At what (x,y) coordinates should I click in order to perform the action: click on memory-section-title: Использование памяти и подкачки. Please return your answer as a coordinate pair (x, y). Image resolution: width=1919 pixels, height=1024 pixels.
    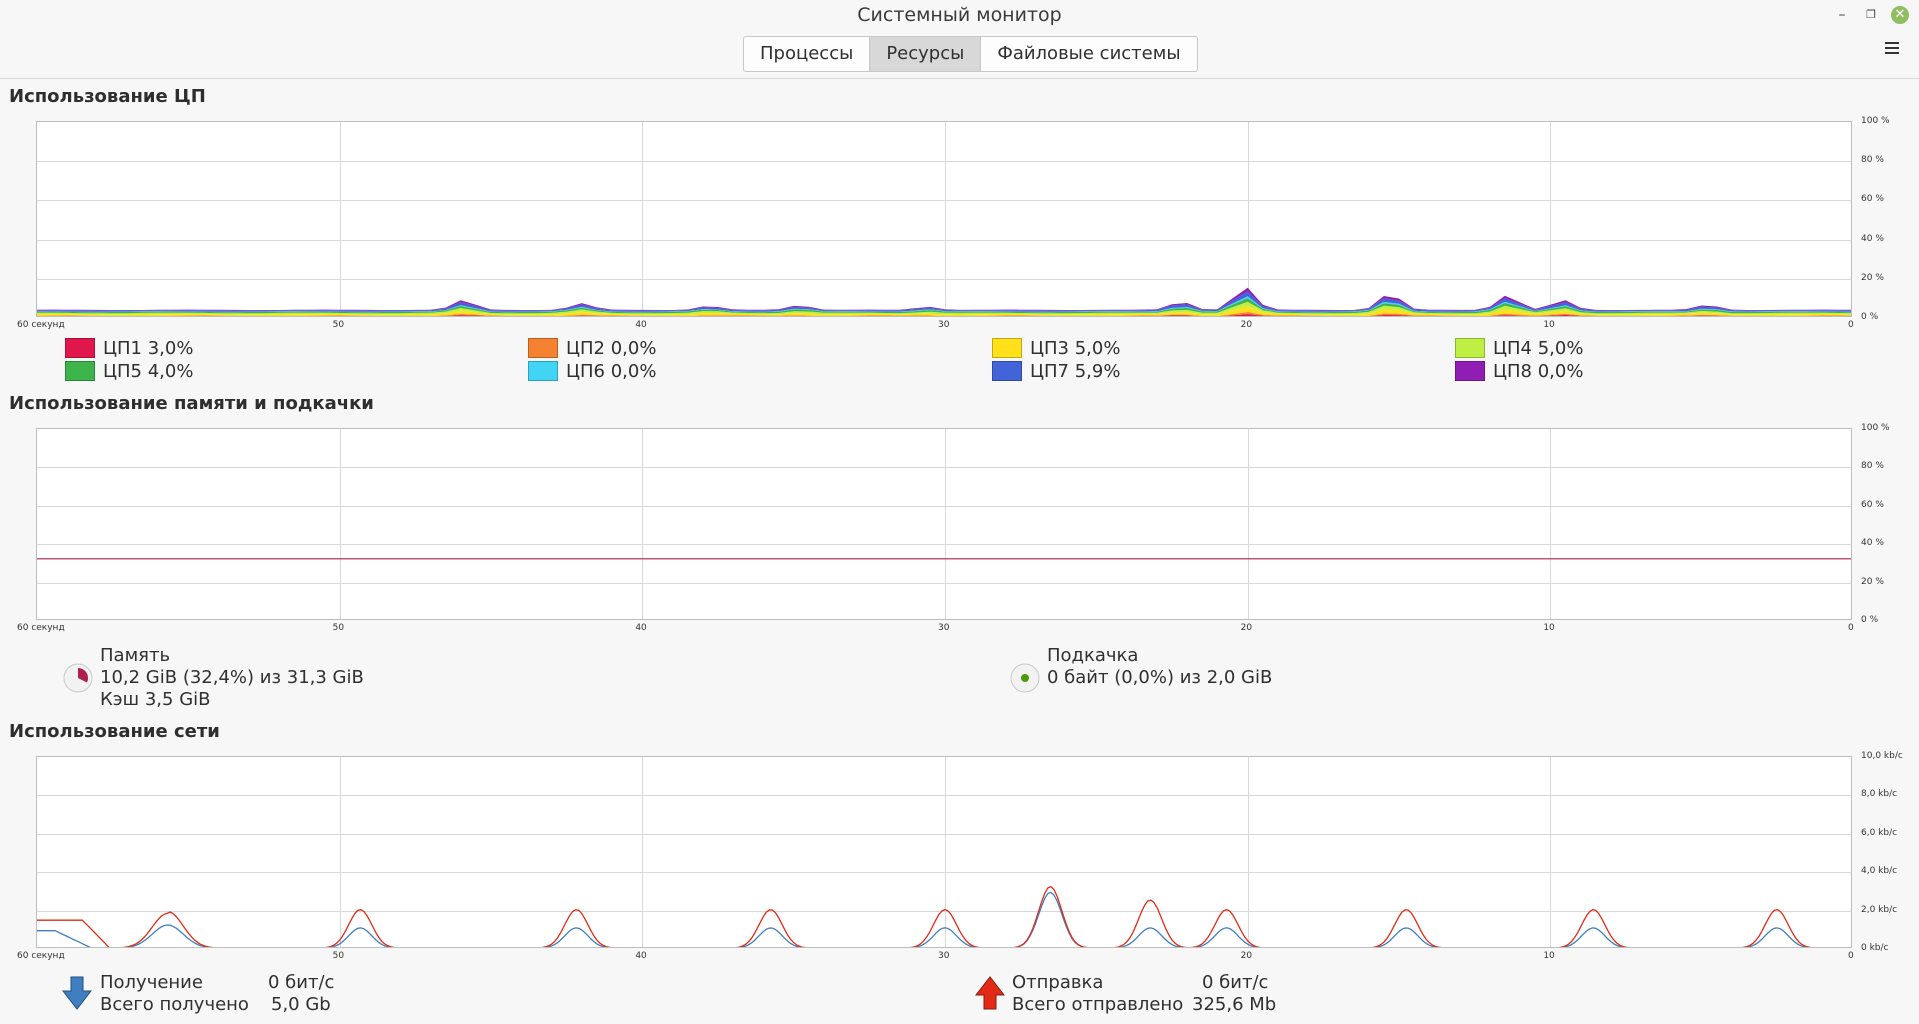
    Looking at the image, I should click on (191, 403).